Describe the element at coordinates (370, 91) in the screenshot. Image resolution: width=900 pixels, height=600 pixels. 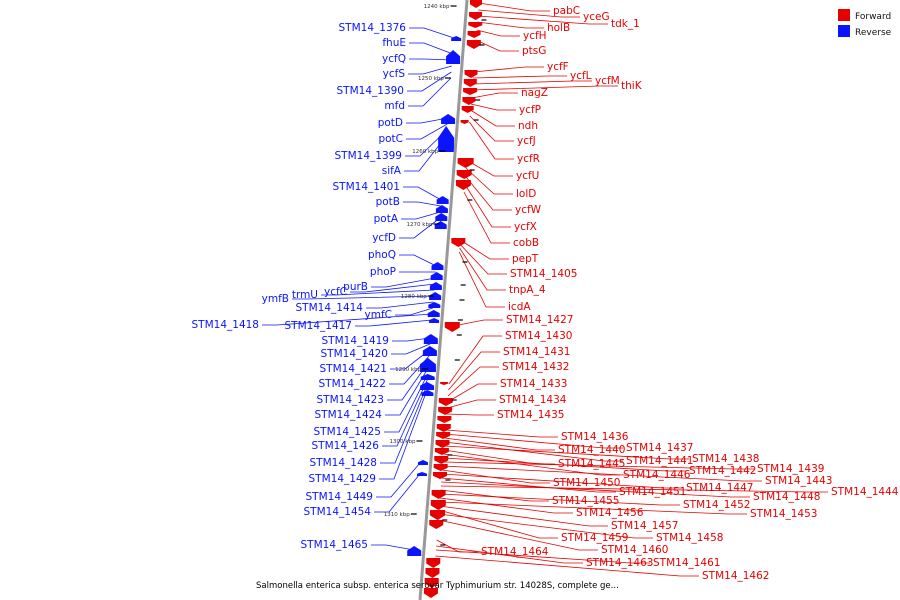
I see `reverse-gene-label: STM14_1390` at that location.